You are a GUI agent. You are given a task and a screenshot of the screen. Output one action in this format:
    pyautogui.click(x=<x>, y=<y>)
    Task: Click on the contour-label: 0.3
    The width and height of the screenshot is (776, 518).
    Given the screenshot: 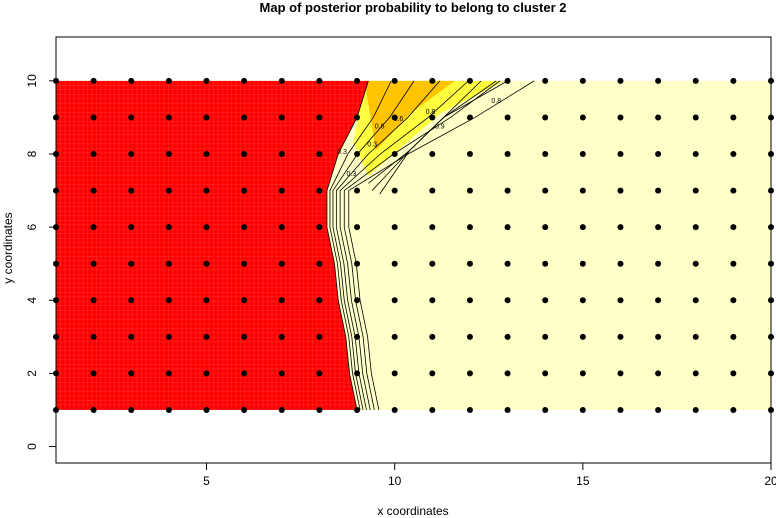 What is the action you would take?
    pyautogui.click(x=352, y=174)
    